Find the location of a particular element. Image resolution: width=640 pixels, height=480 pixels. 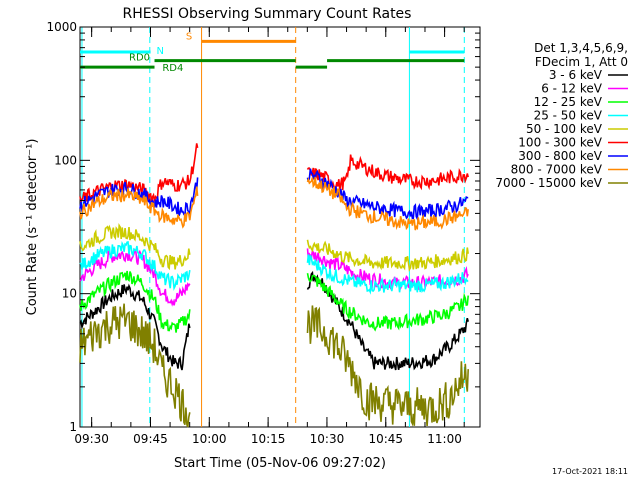

x-tick-label: 09:30 is located at coordinates (91, 439).